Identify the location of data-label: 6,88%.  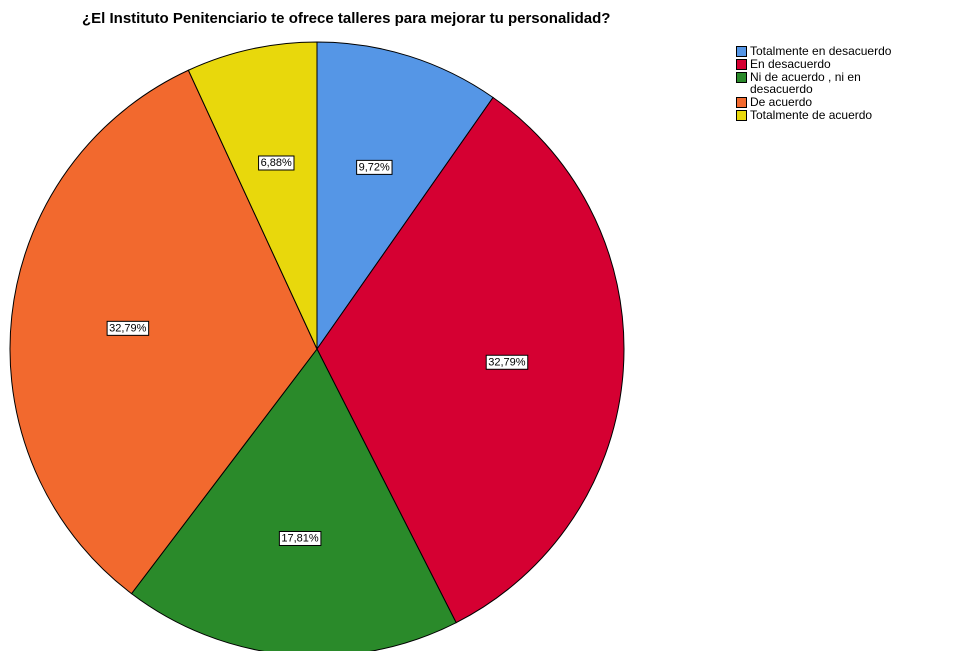
(276, 163).